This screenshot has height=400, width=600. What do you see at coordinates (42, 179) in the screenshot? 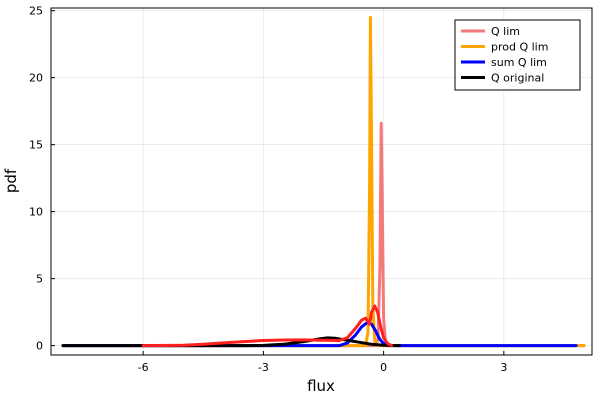
I see `y-ticks: 0 5 10 15 20 25` at bounding box center [42, 179].